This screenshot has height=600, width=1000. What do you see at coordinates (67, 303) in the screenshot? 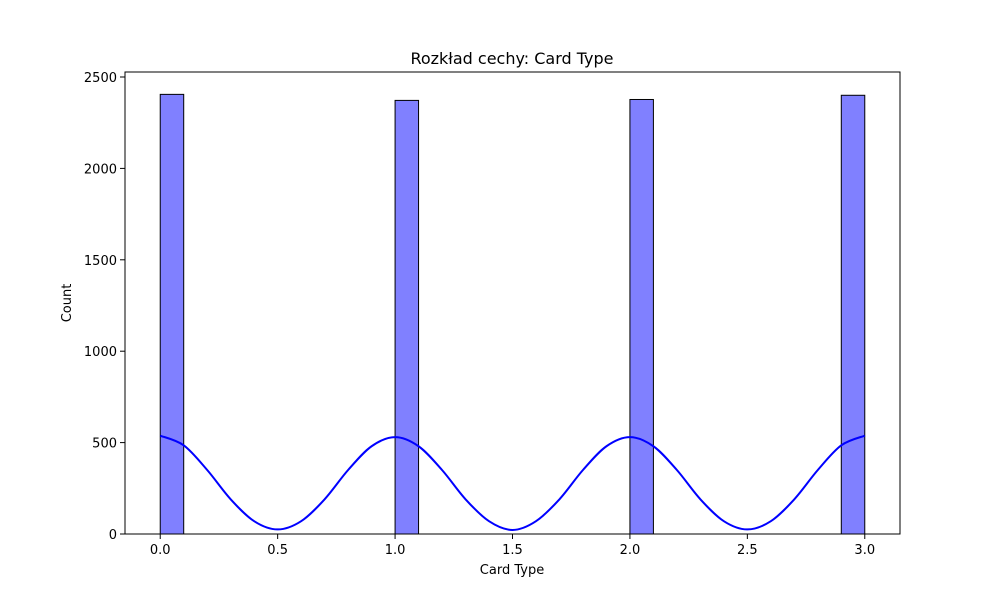
I see `y-axis-label: Count` at bounding box center [67, 303].